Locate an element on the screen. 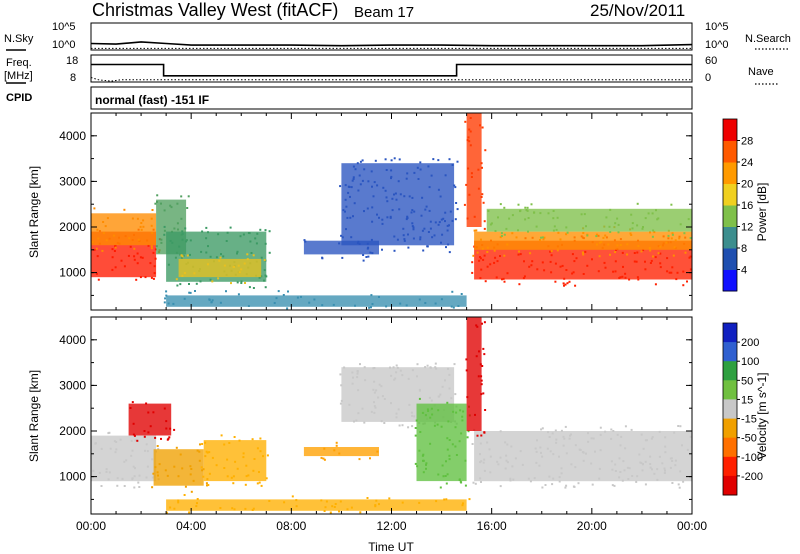  noise-left-tick-bottom: 10^0 is located at coordinates (64, 45).